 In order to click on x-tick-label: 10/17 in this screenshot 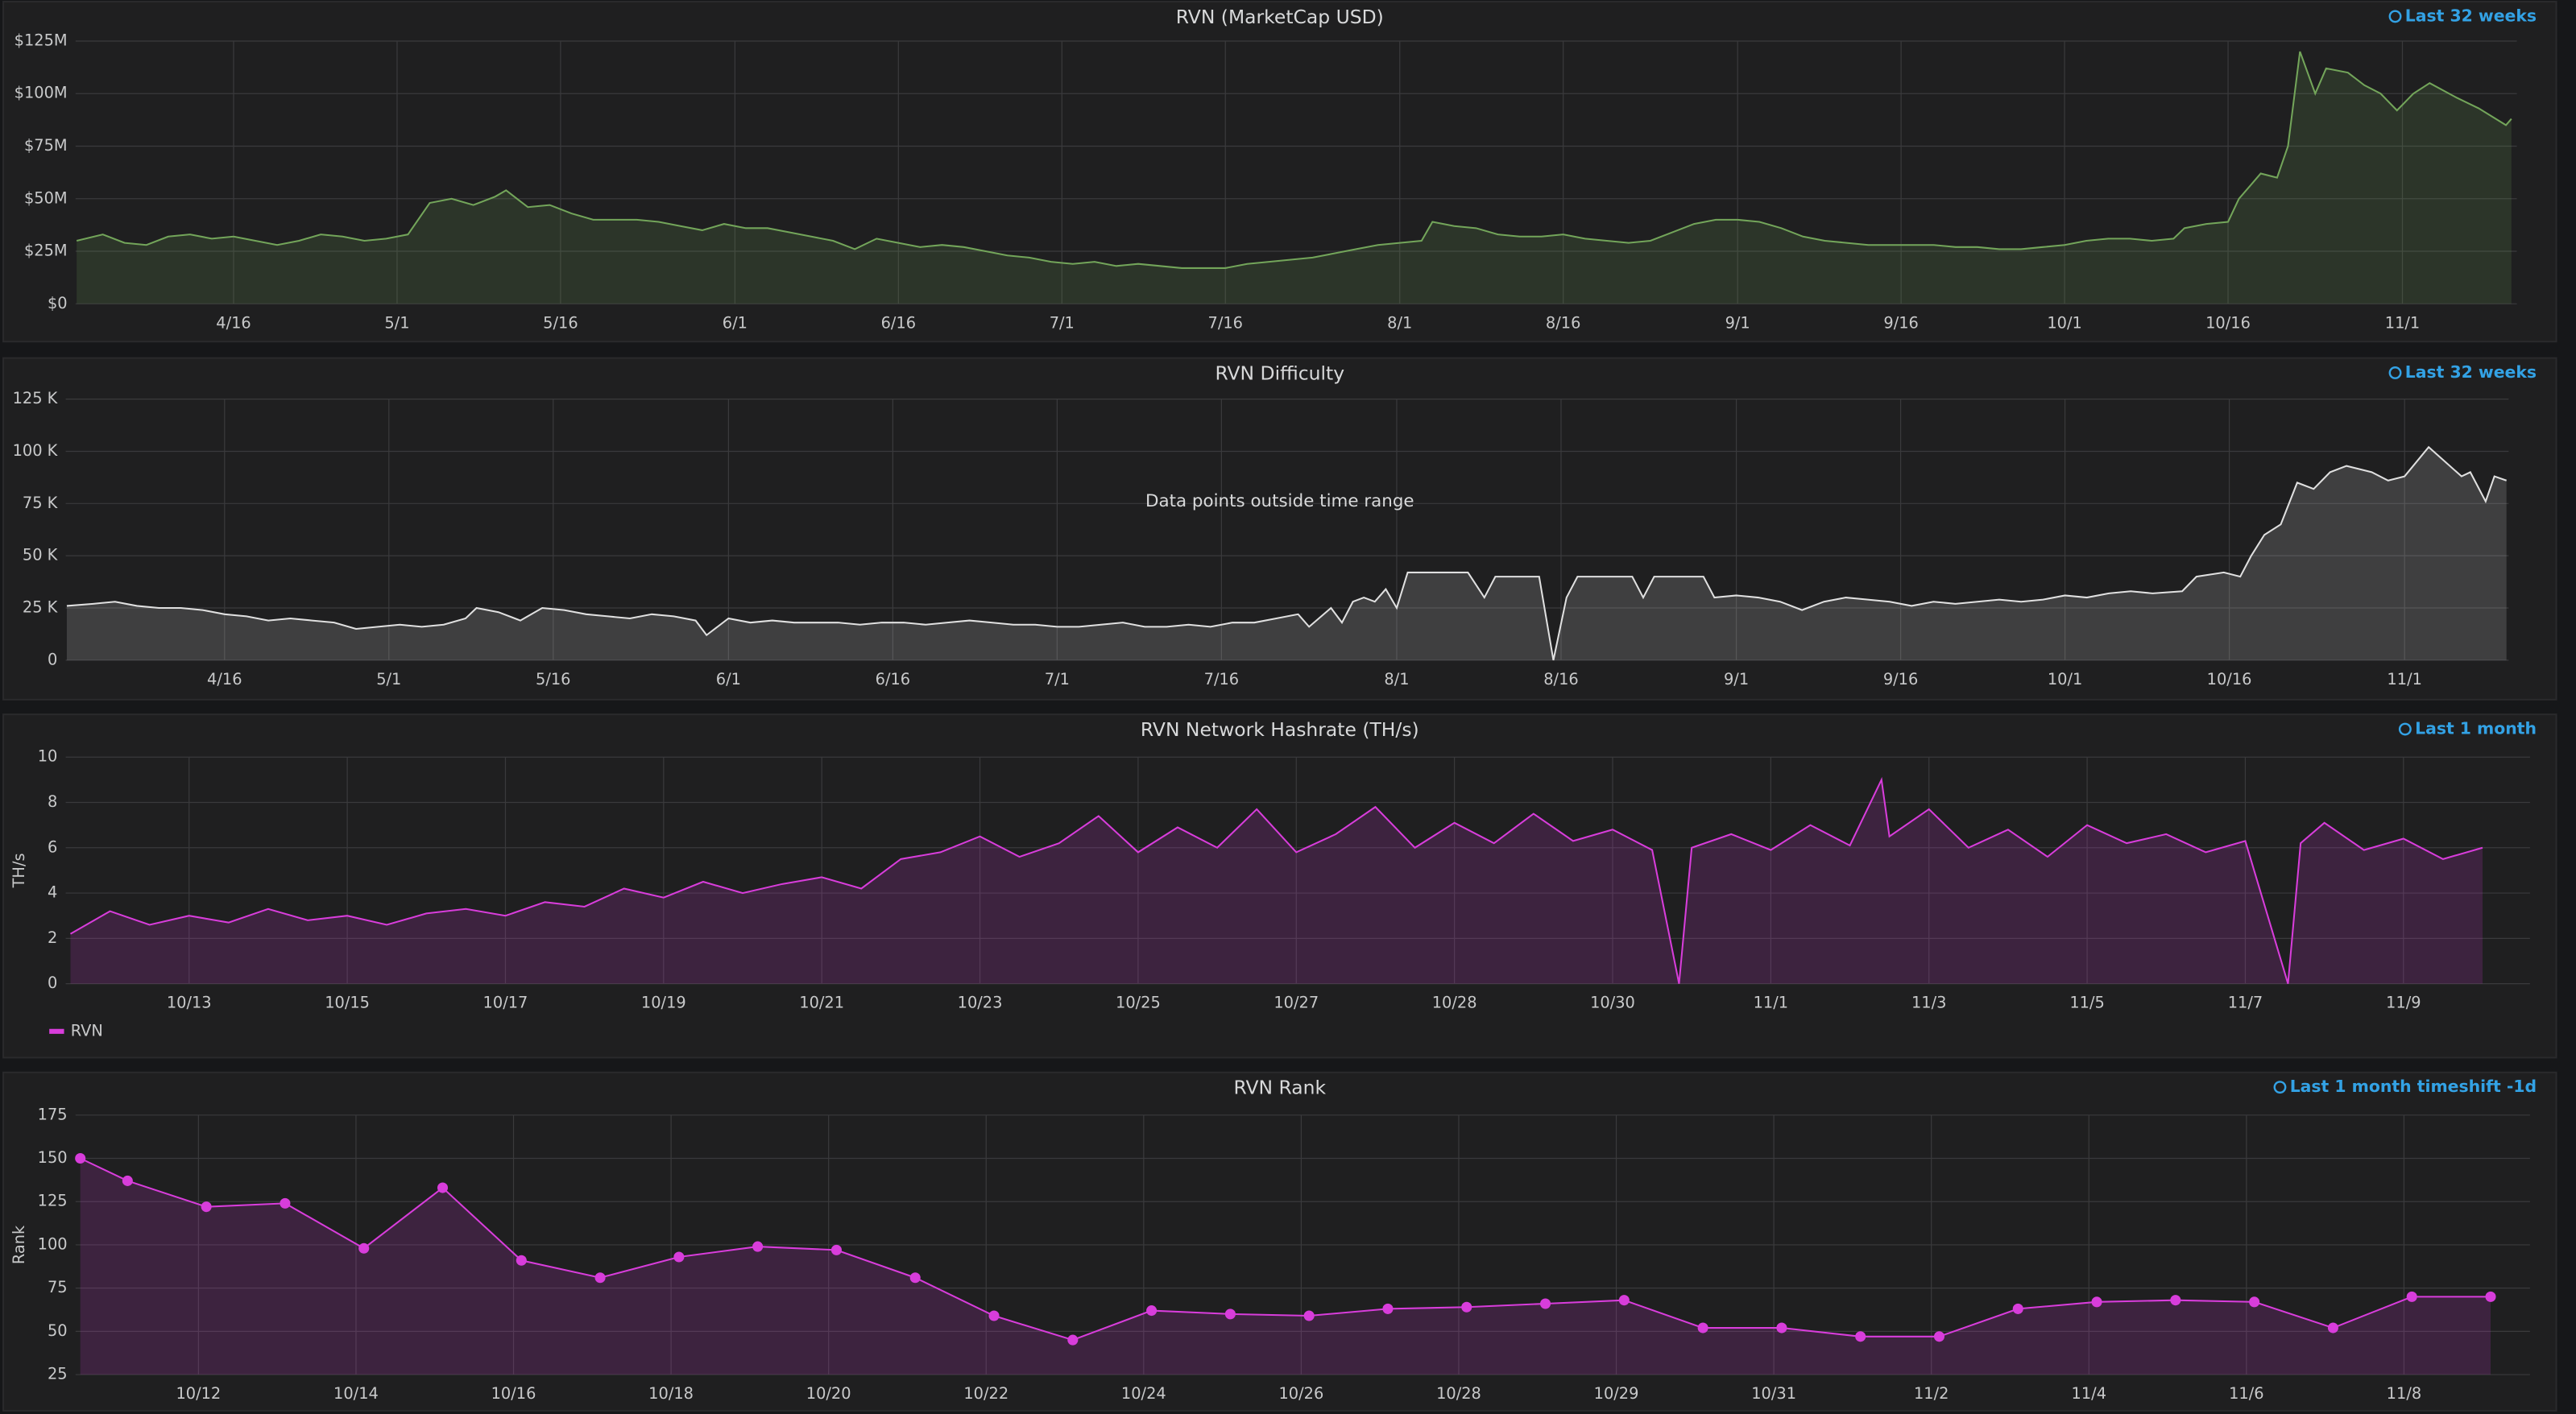, I will do `click(505, 1003)`.